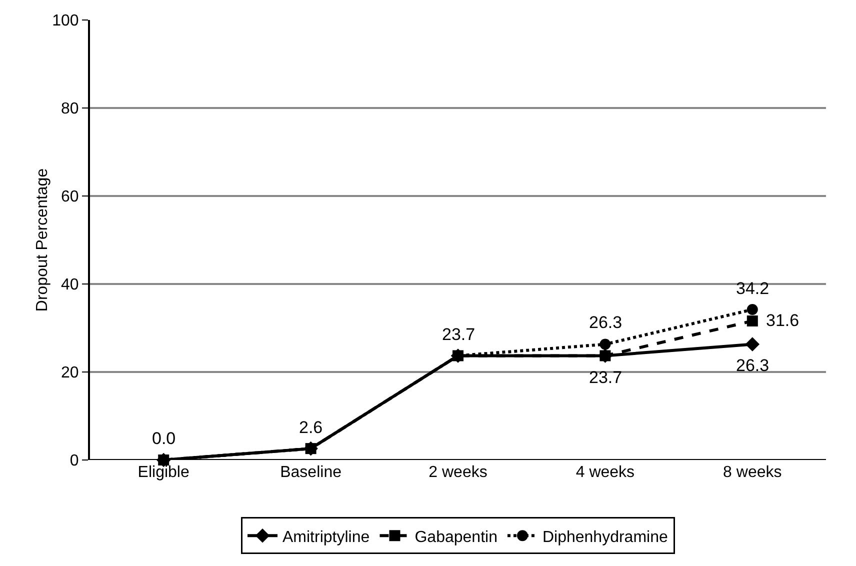  What do you see at coordinates (605, 537) in the screenshot?
I see `legend-label: Diphenhydramine` at bounding box center [605, 537].